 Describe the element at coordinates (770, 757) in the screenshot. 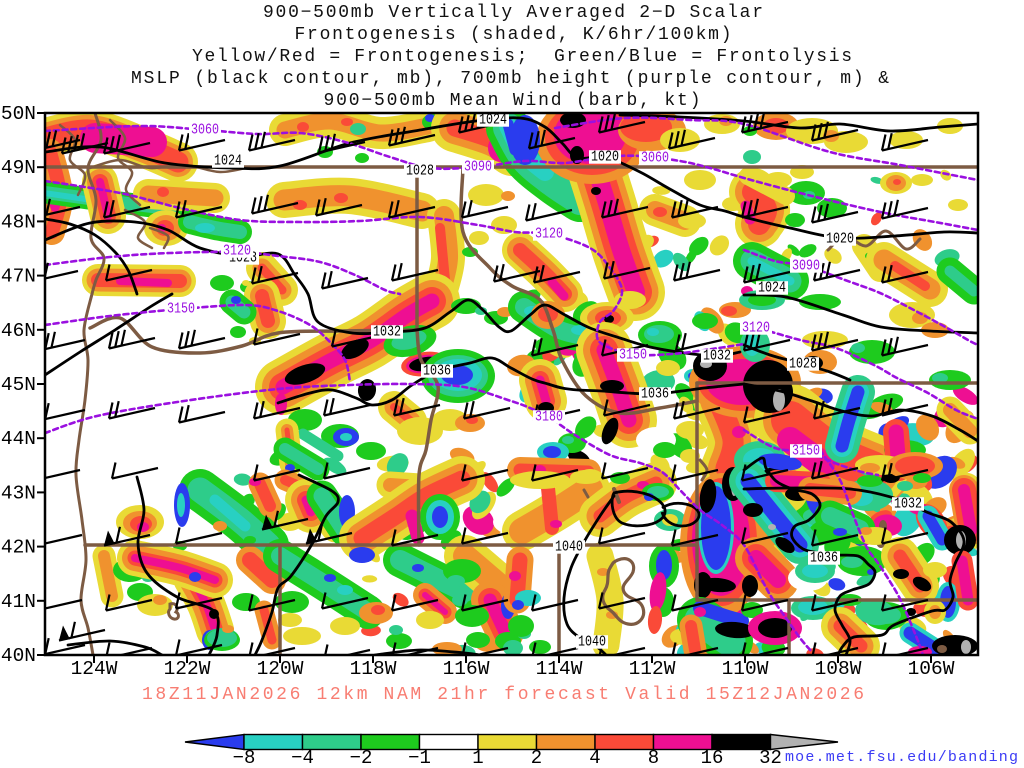

I see `svg-text: 32` at that location.